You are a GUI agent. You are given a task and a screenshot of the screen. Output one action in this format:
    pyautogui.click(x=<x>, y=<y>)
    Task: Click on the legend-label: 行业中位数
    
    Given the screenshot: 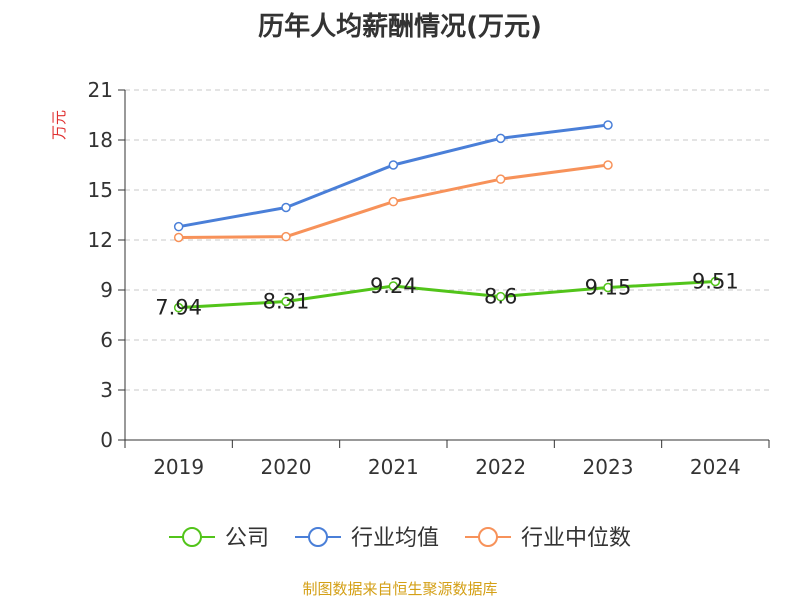 What is the action you would take?
    pyautogui.click(x=576, y=538)
    